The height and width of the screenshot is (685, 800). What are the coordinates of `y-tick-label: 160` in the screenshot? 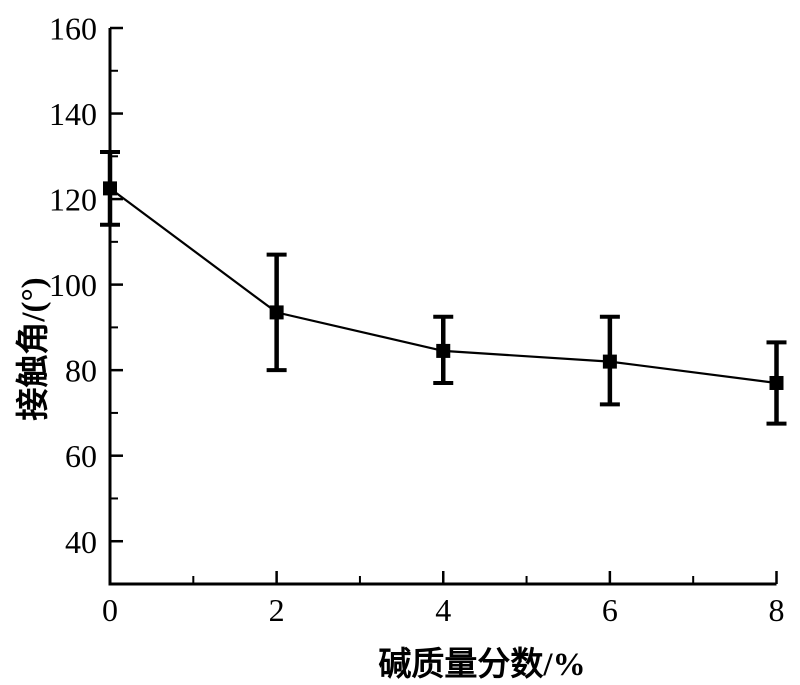 It's located at (73, 29).